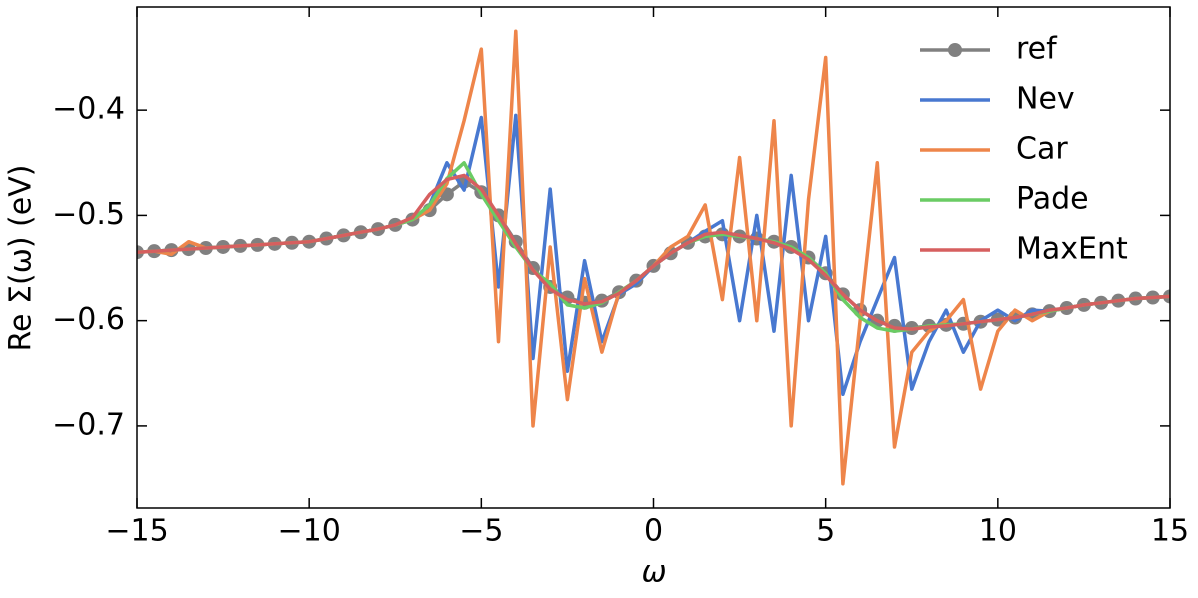 The height and width of the screenshot is (598, 1198). What do you see at coordinates (309, 531) in the screenshot?
I see `x-tick-label: −10` at bounding box center [309, 531].